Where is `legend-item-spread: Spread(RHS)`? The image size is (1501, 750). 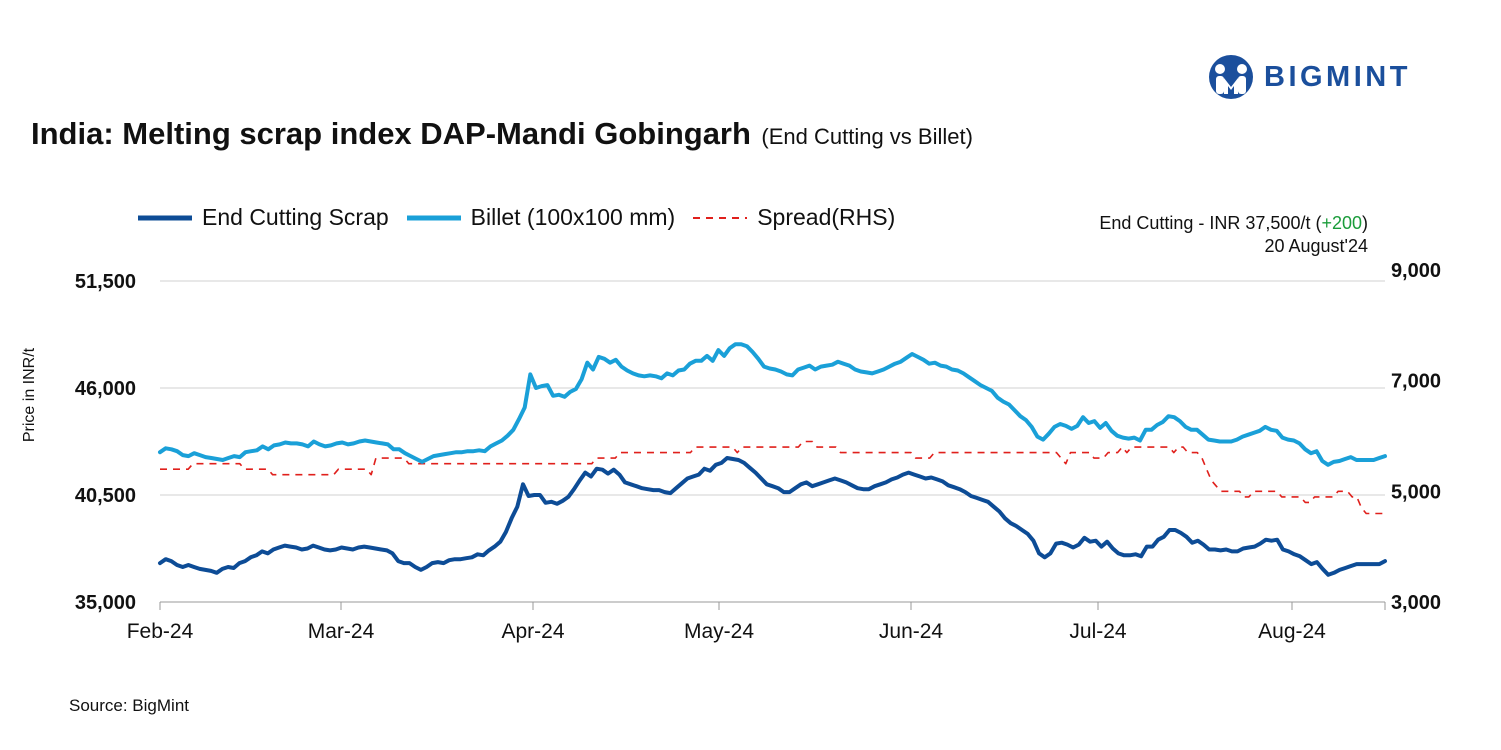
legend-item-spread: Spread(RHS) is located at coordinates (794, 217).